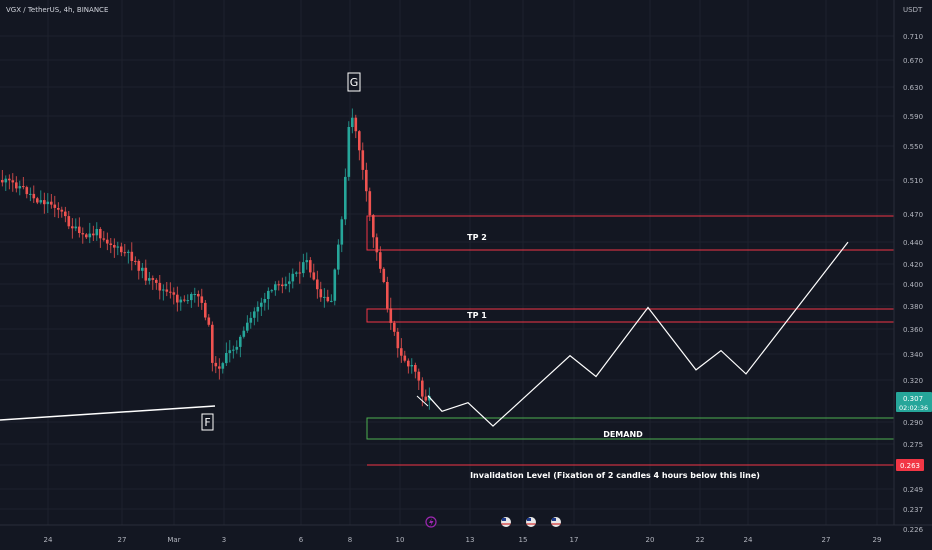 This screenshot has height=550, width=932. Describe the element at coordinates (122, 540) in the screenshot. I see `time-tick-label: 27` at that location.